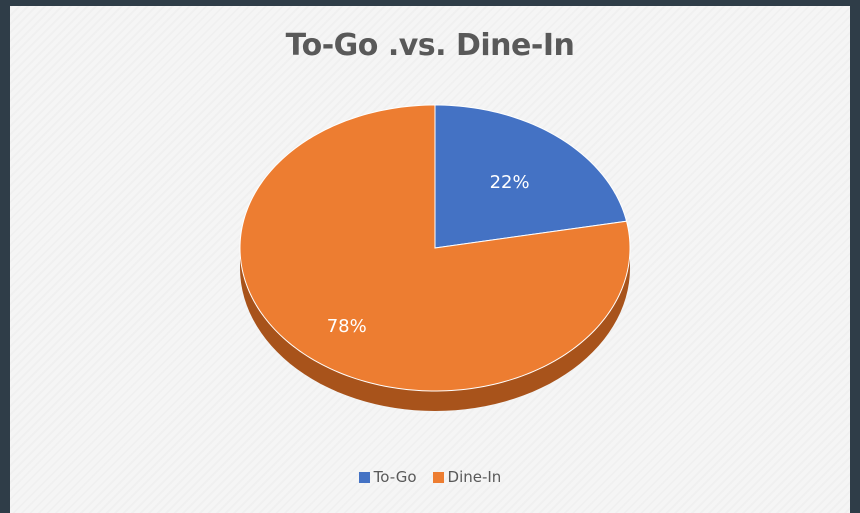 The width and height of the screenshot is (860, 513). What do you see at coordinates (474, 477) in the screenshot?
I see `legend-label-dine-in: Dine-In` at bounding box center [474, 477].